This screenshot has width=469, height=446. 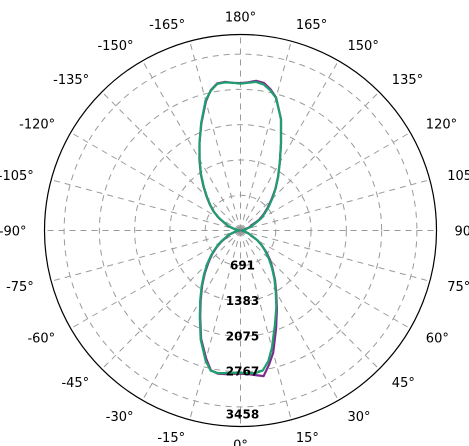 I want to click on angle-tick-label: -60°, so click(x=41, y=339).